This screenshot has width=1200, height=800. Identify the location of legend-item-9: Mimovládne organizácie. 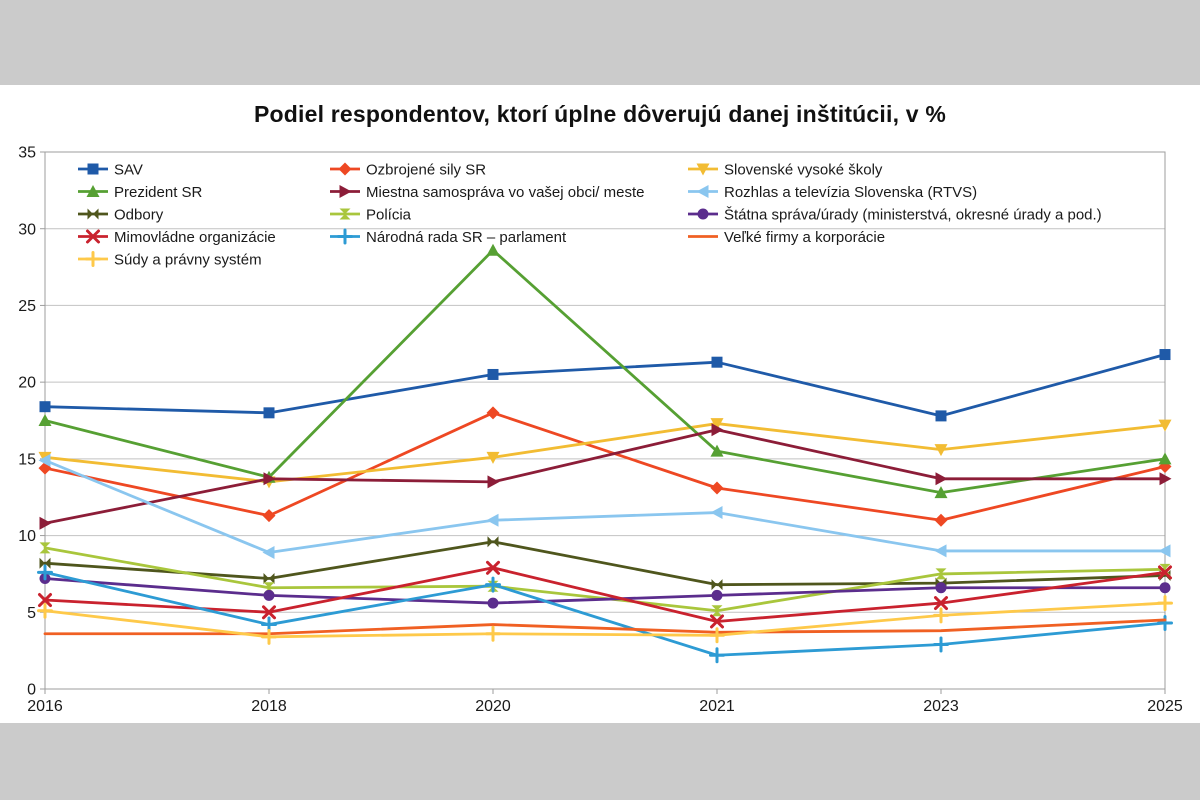
(177, 237).